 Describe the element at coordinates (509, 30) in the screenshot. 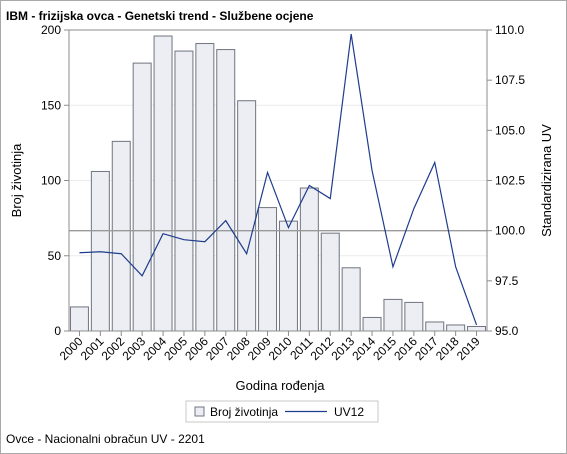

I see `y-right-tick-label: 110.0` at that location.